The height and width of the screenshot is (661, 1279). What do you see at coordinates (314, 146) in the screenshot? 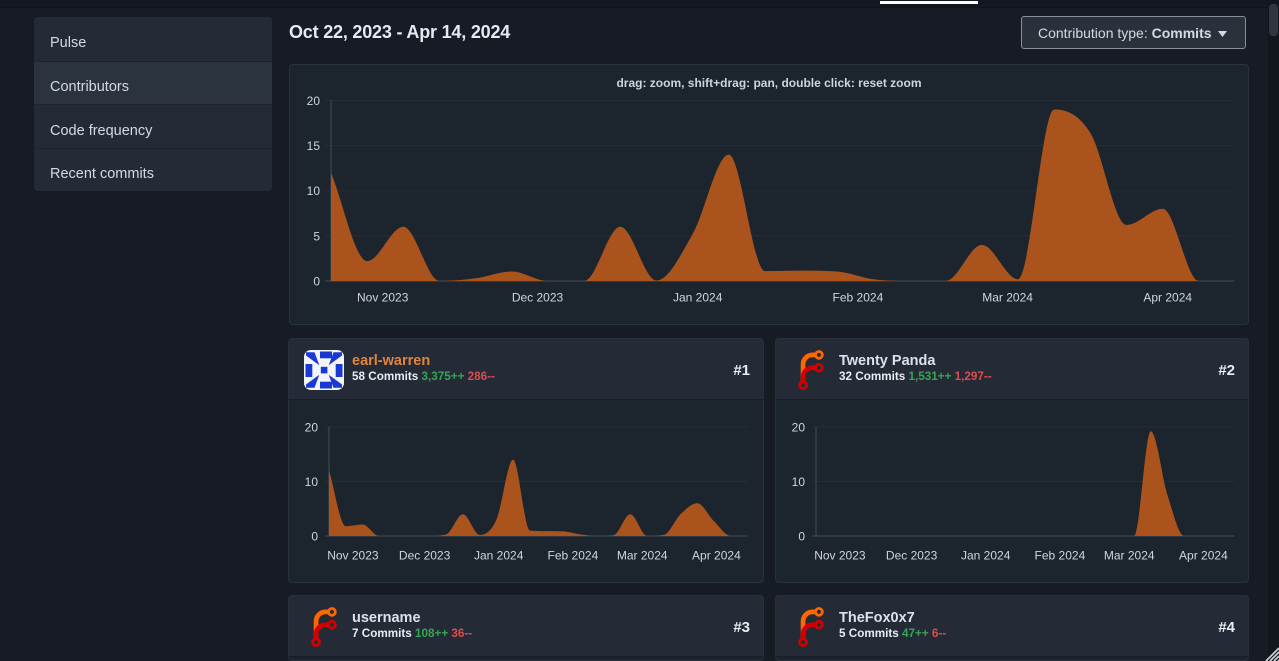
I see `svg-text: 15` at bounding box center [314, 146].